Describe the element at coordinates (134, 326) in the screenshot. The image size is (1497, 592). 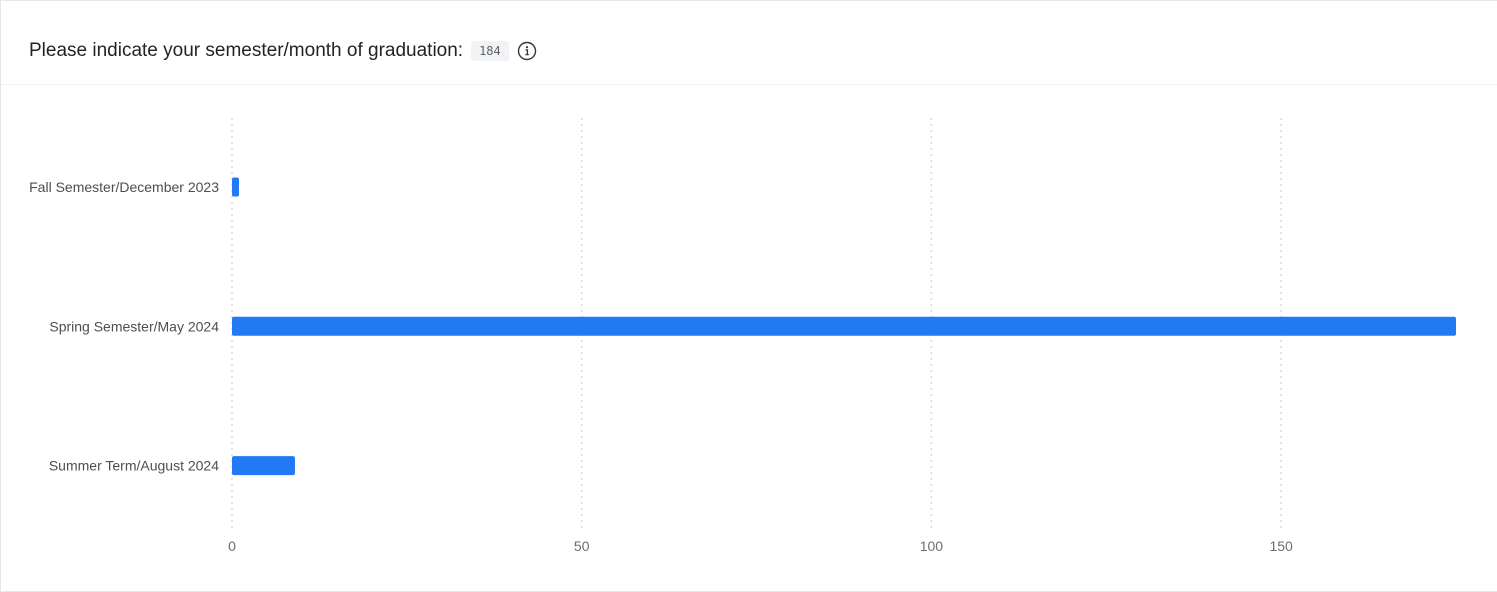
I see `category-label: Spring Semester/May 2024` at that location.